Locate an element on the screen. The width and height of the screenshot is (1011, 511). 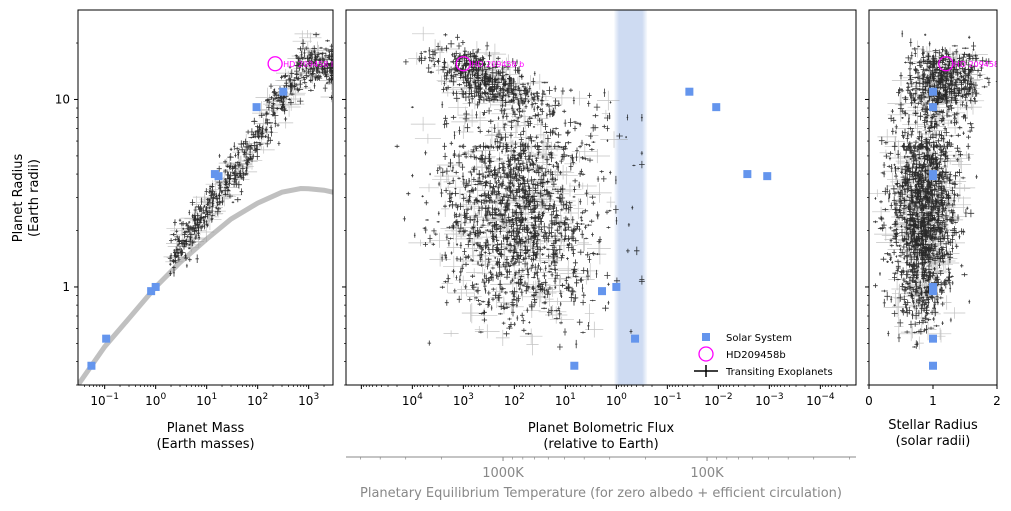
stellar-radius-exoplanets is located at coordinates (933, 190).